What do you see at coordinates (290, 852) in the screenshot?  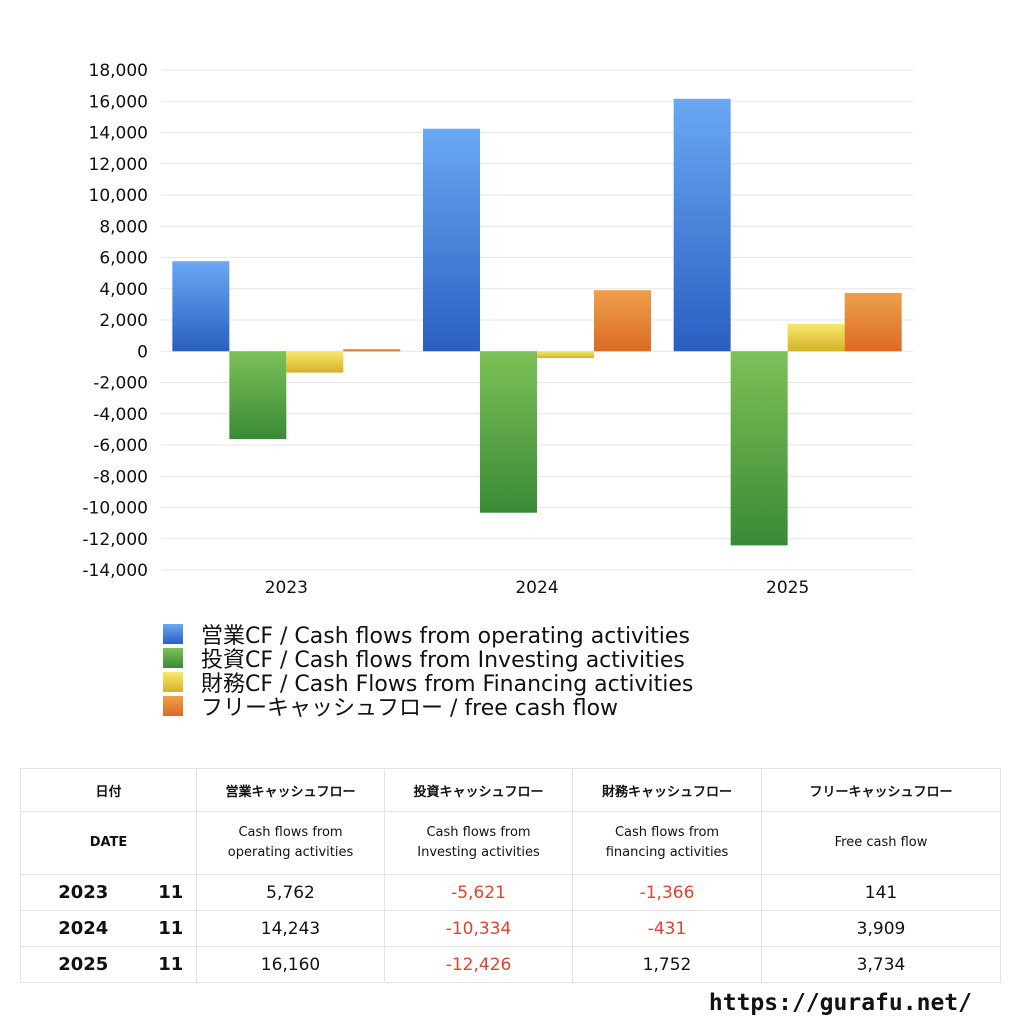 I see `header-line: operating activities` at bounding box center [290, 852].